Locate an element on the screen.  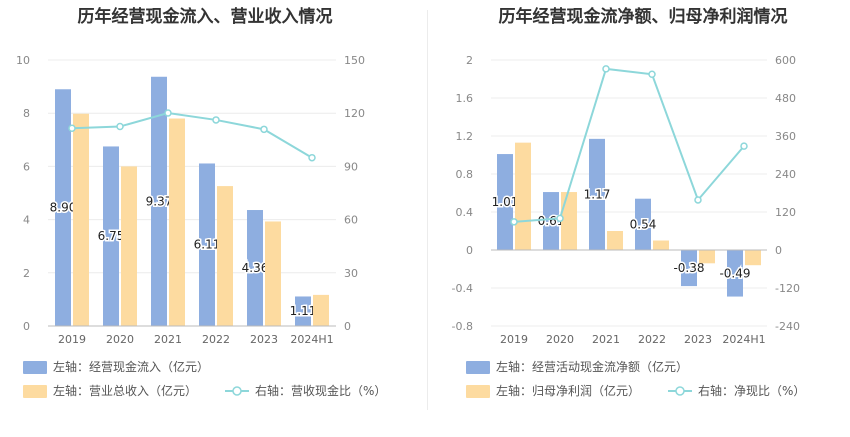
bar-data-label: 9.37 is located at coordinates (159, 201).